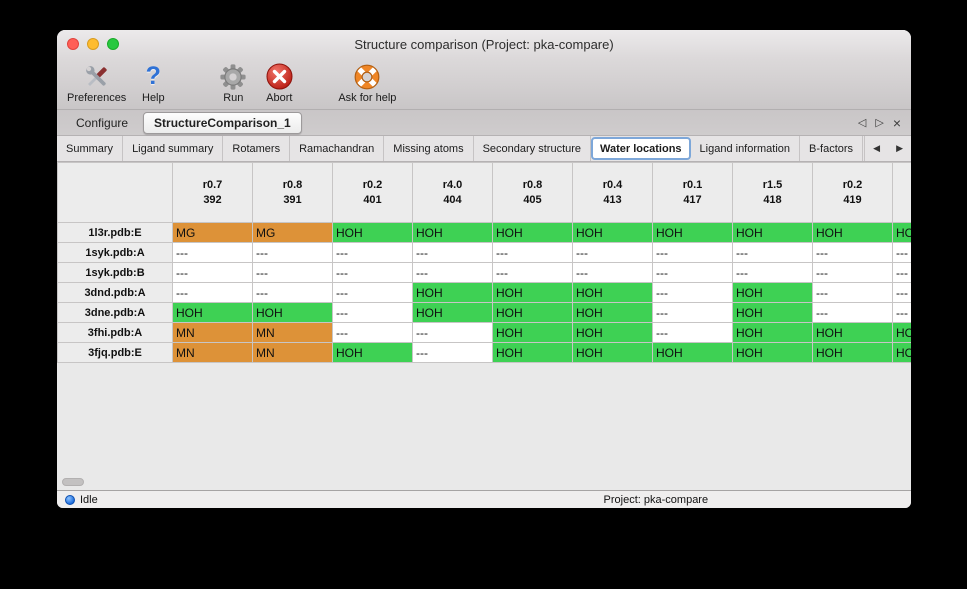 This screenshot has width=967, height=589. Describe the element at coordinates (877, 148) in the screenshot. I see `subtab-prev-icon: ◀` at that location.